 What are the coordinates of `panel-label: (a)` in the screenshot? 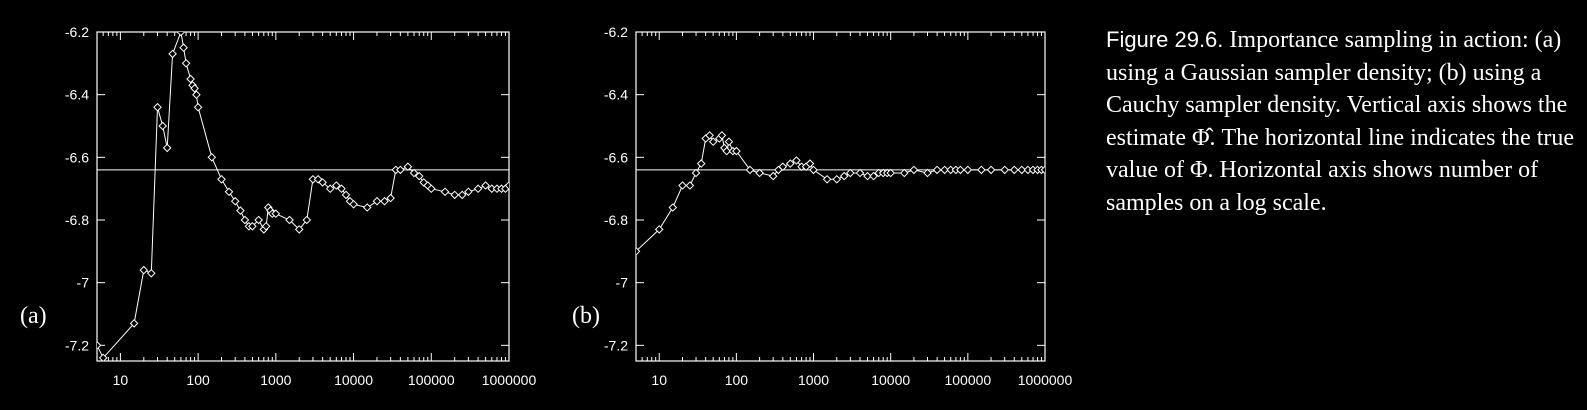 It's located at (33, 316).